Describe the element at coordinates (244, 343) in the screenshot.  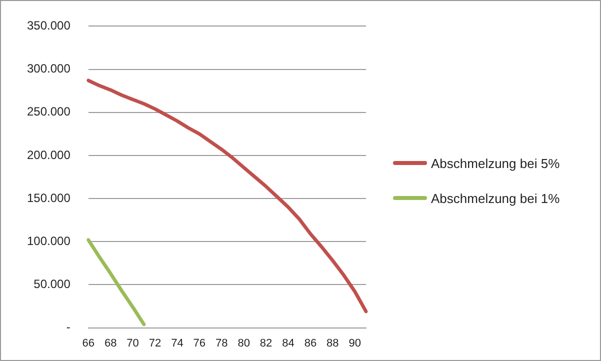
I see `x-tick-label: 80` at that location.